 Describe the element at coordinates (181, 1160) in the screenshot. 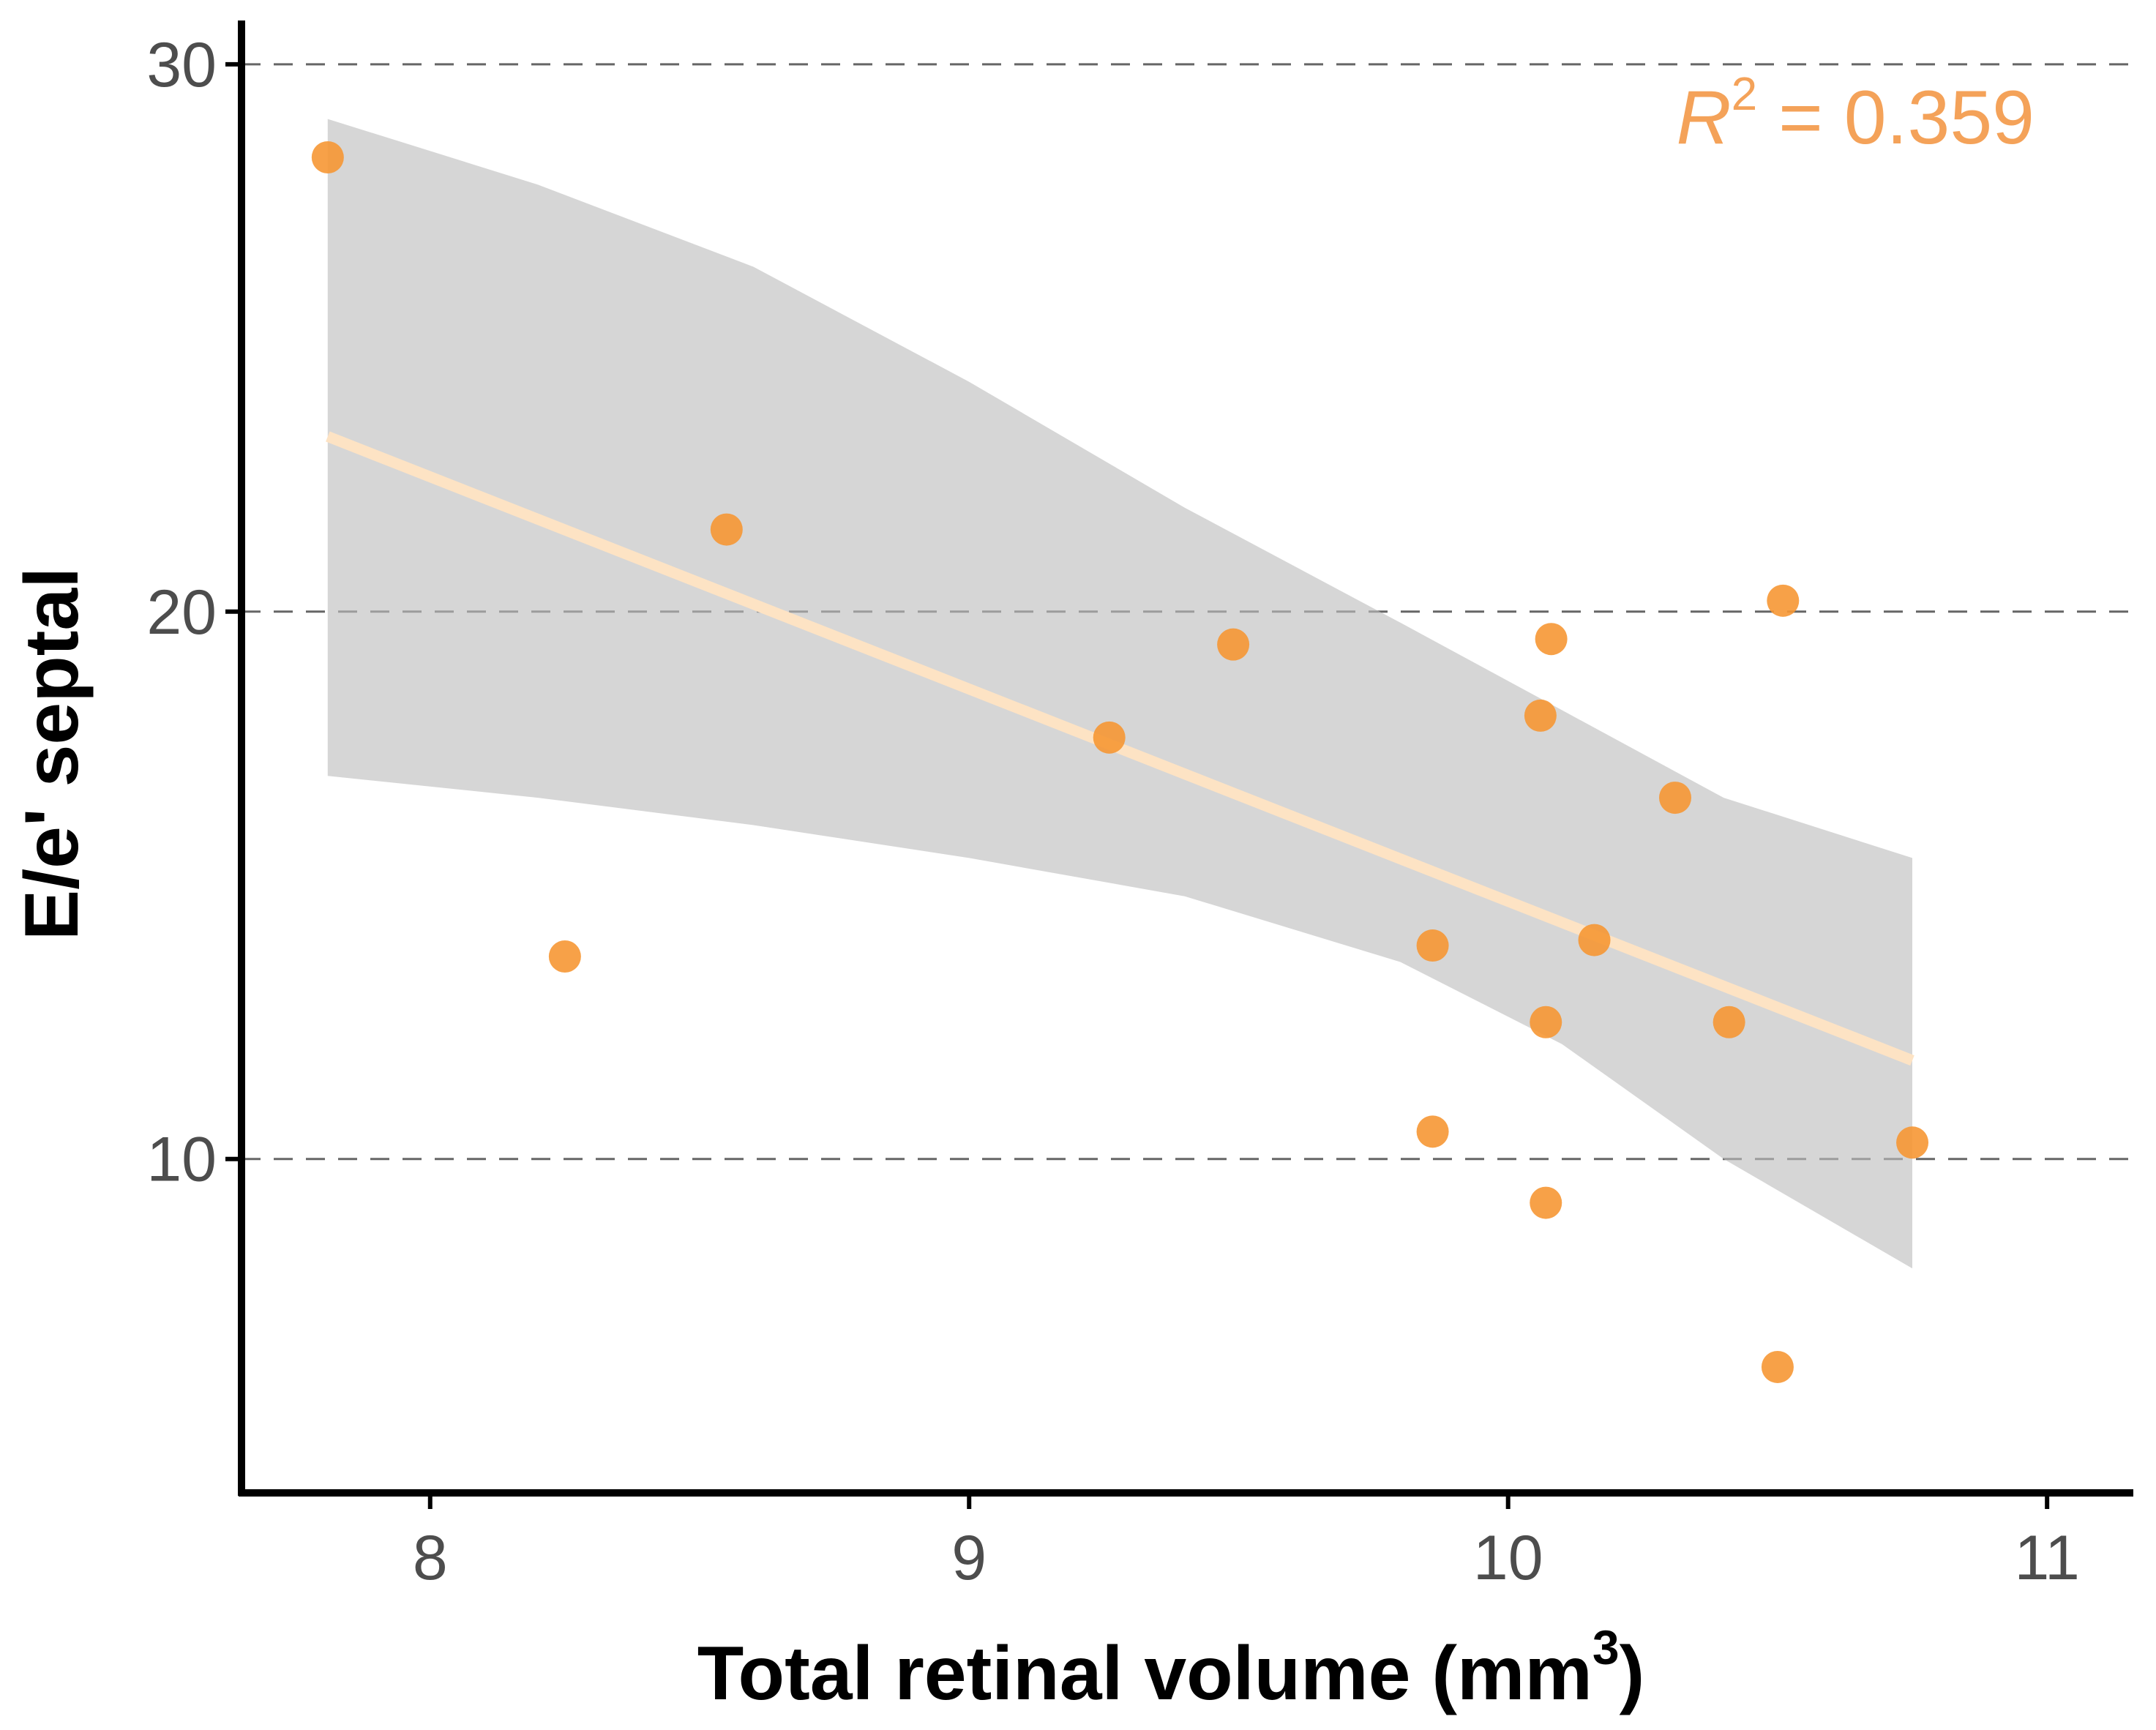

I see `y-tick-label: 10` at that location.